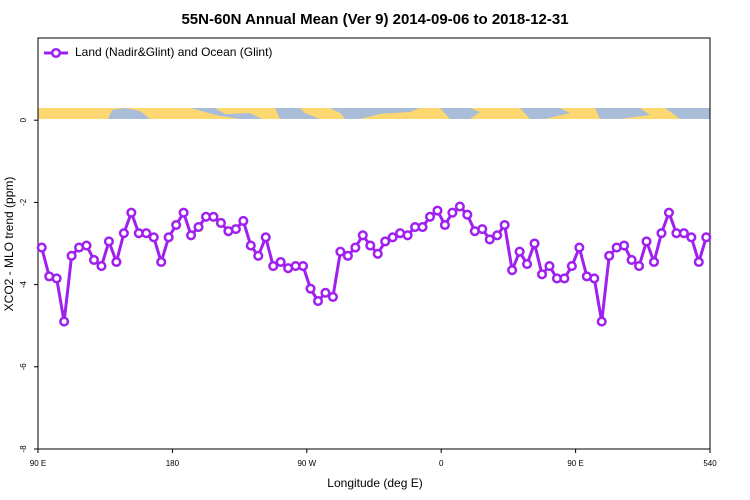  I want to click on y-tick-label: 0, so click(23, 119).